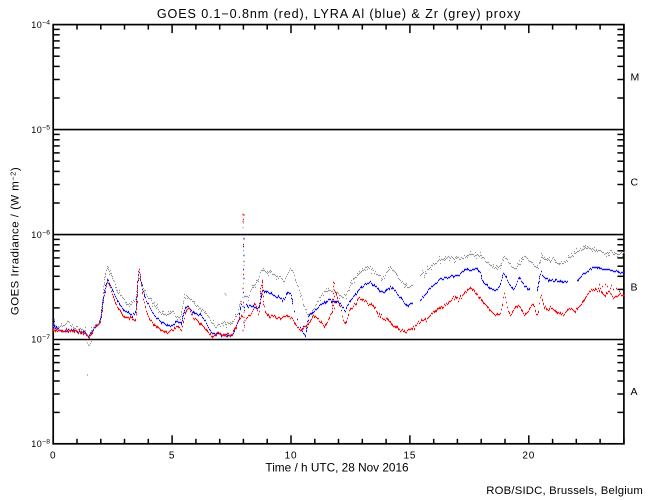 Image resolution: width=650 pixels, height=500 pixels. Describe the element at coordinates (564, 491) in the screenshot. I see `svg-text: ROB/SIDC, Brussels, Belgium` at that location.